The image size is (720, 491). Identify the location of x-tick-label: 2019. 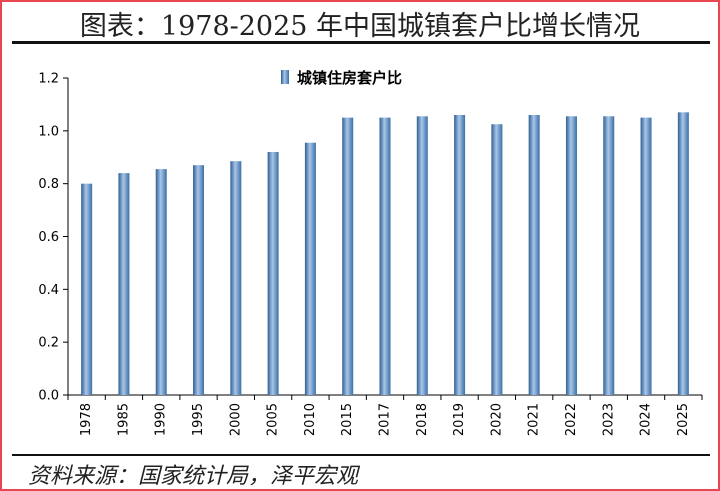
(459, 419).